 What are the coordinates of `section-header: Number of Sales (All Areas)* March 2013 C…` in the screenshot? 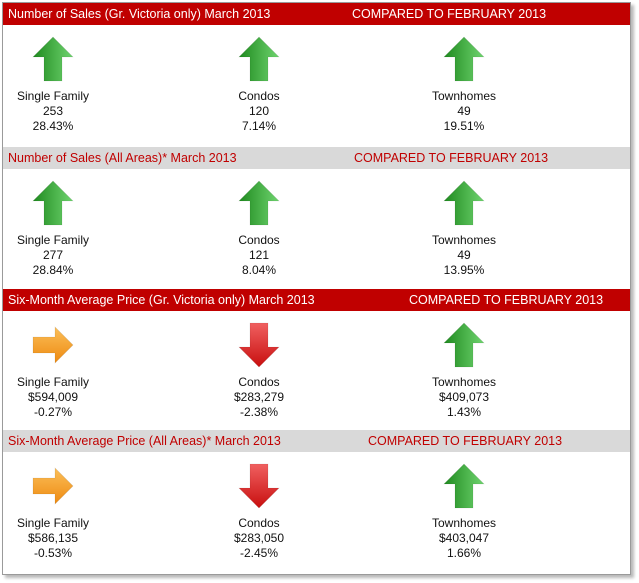 It's located at (316, 158).